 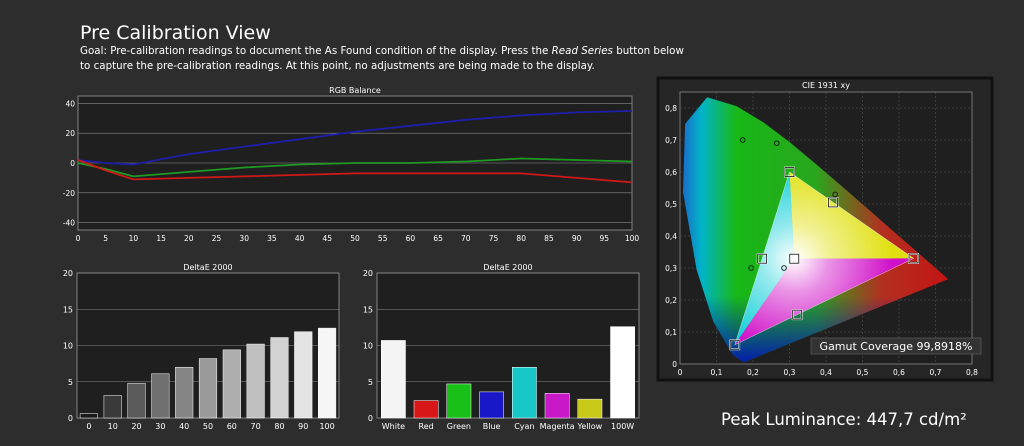 What do you see at coordinates (794, 258) in the screenshot?
I see `measured-point-white` at bounding box center [794, 258].